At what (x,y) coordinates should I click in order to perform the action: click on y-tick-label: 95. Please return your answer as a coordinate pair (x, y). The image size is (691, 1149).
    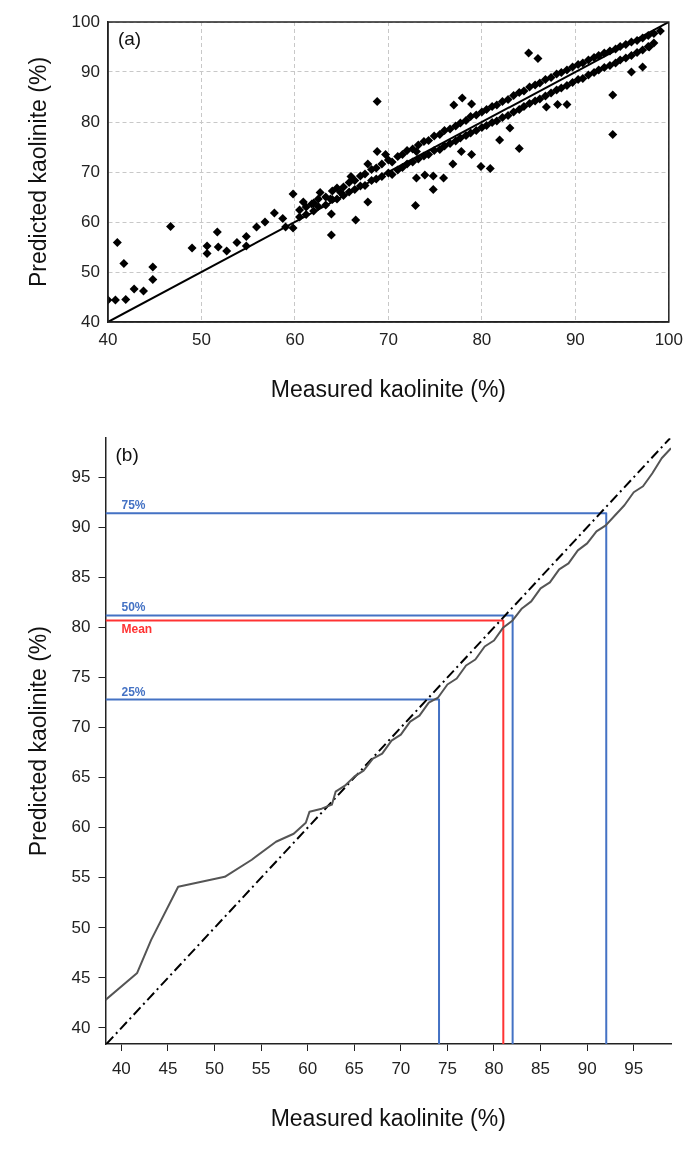
    Looking at the image, I should click on (81, 476).